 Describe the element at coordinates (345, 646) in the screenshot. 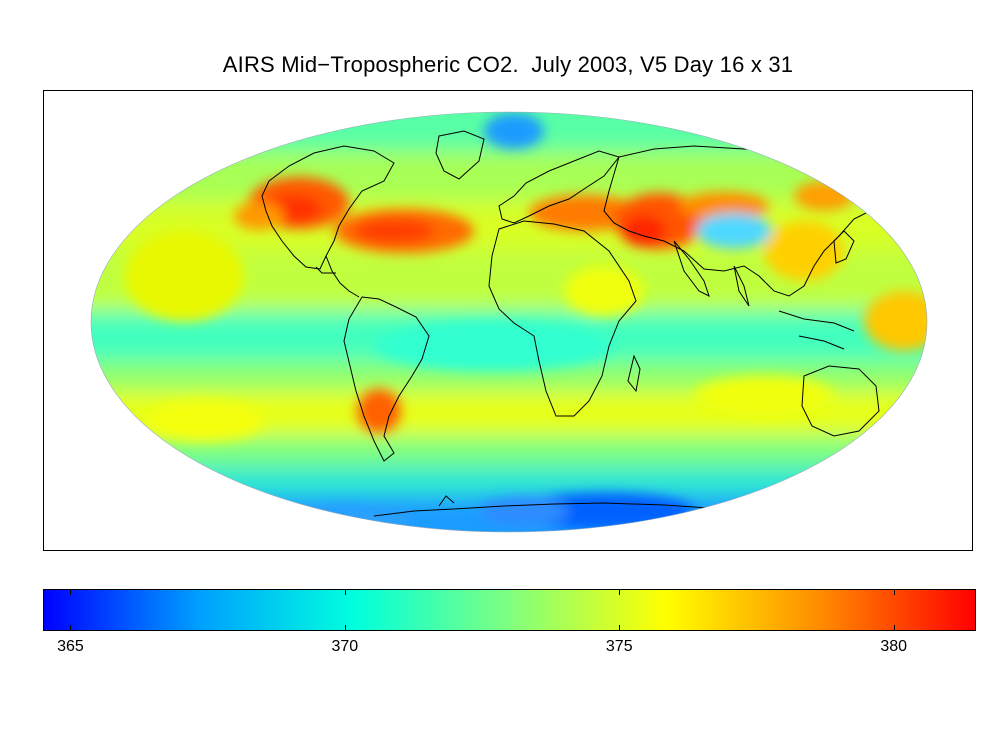

I see `colorbar-tick-label: 370` at that location.